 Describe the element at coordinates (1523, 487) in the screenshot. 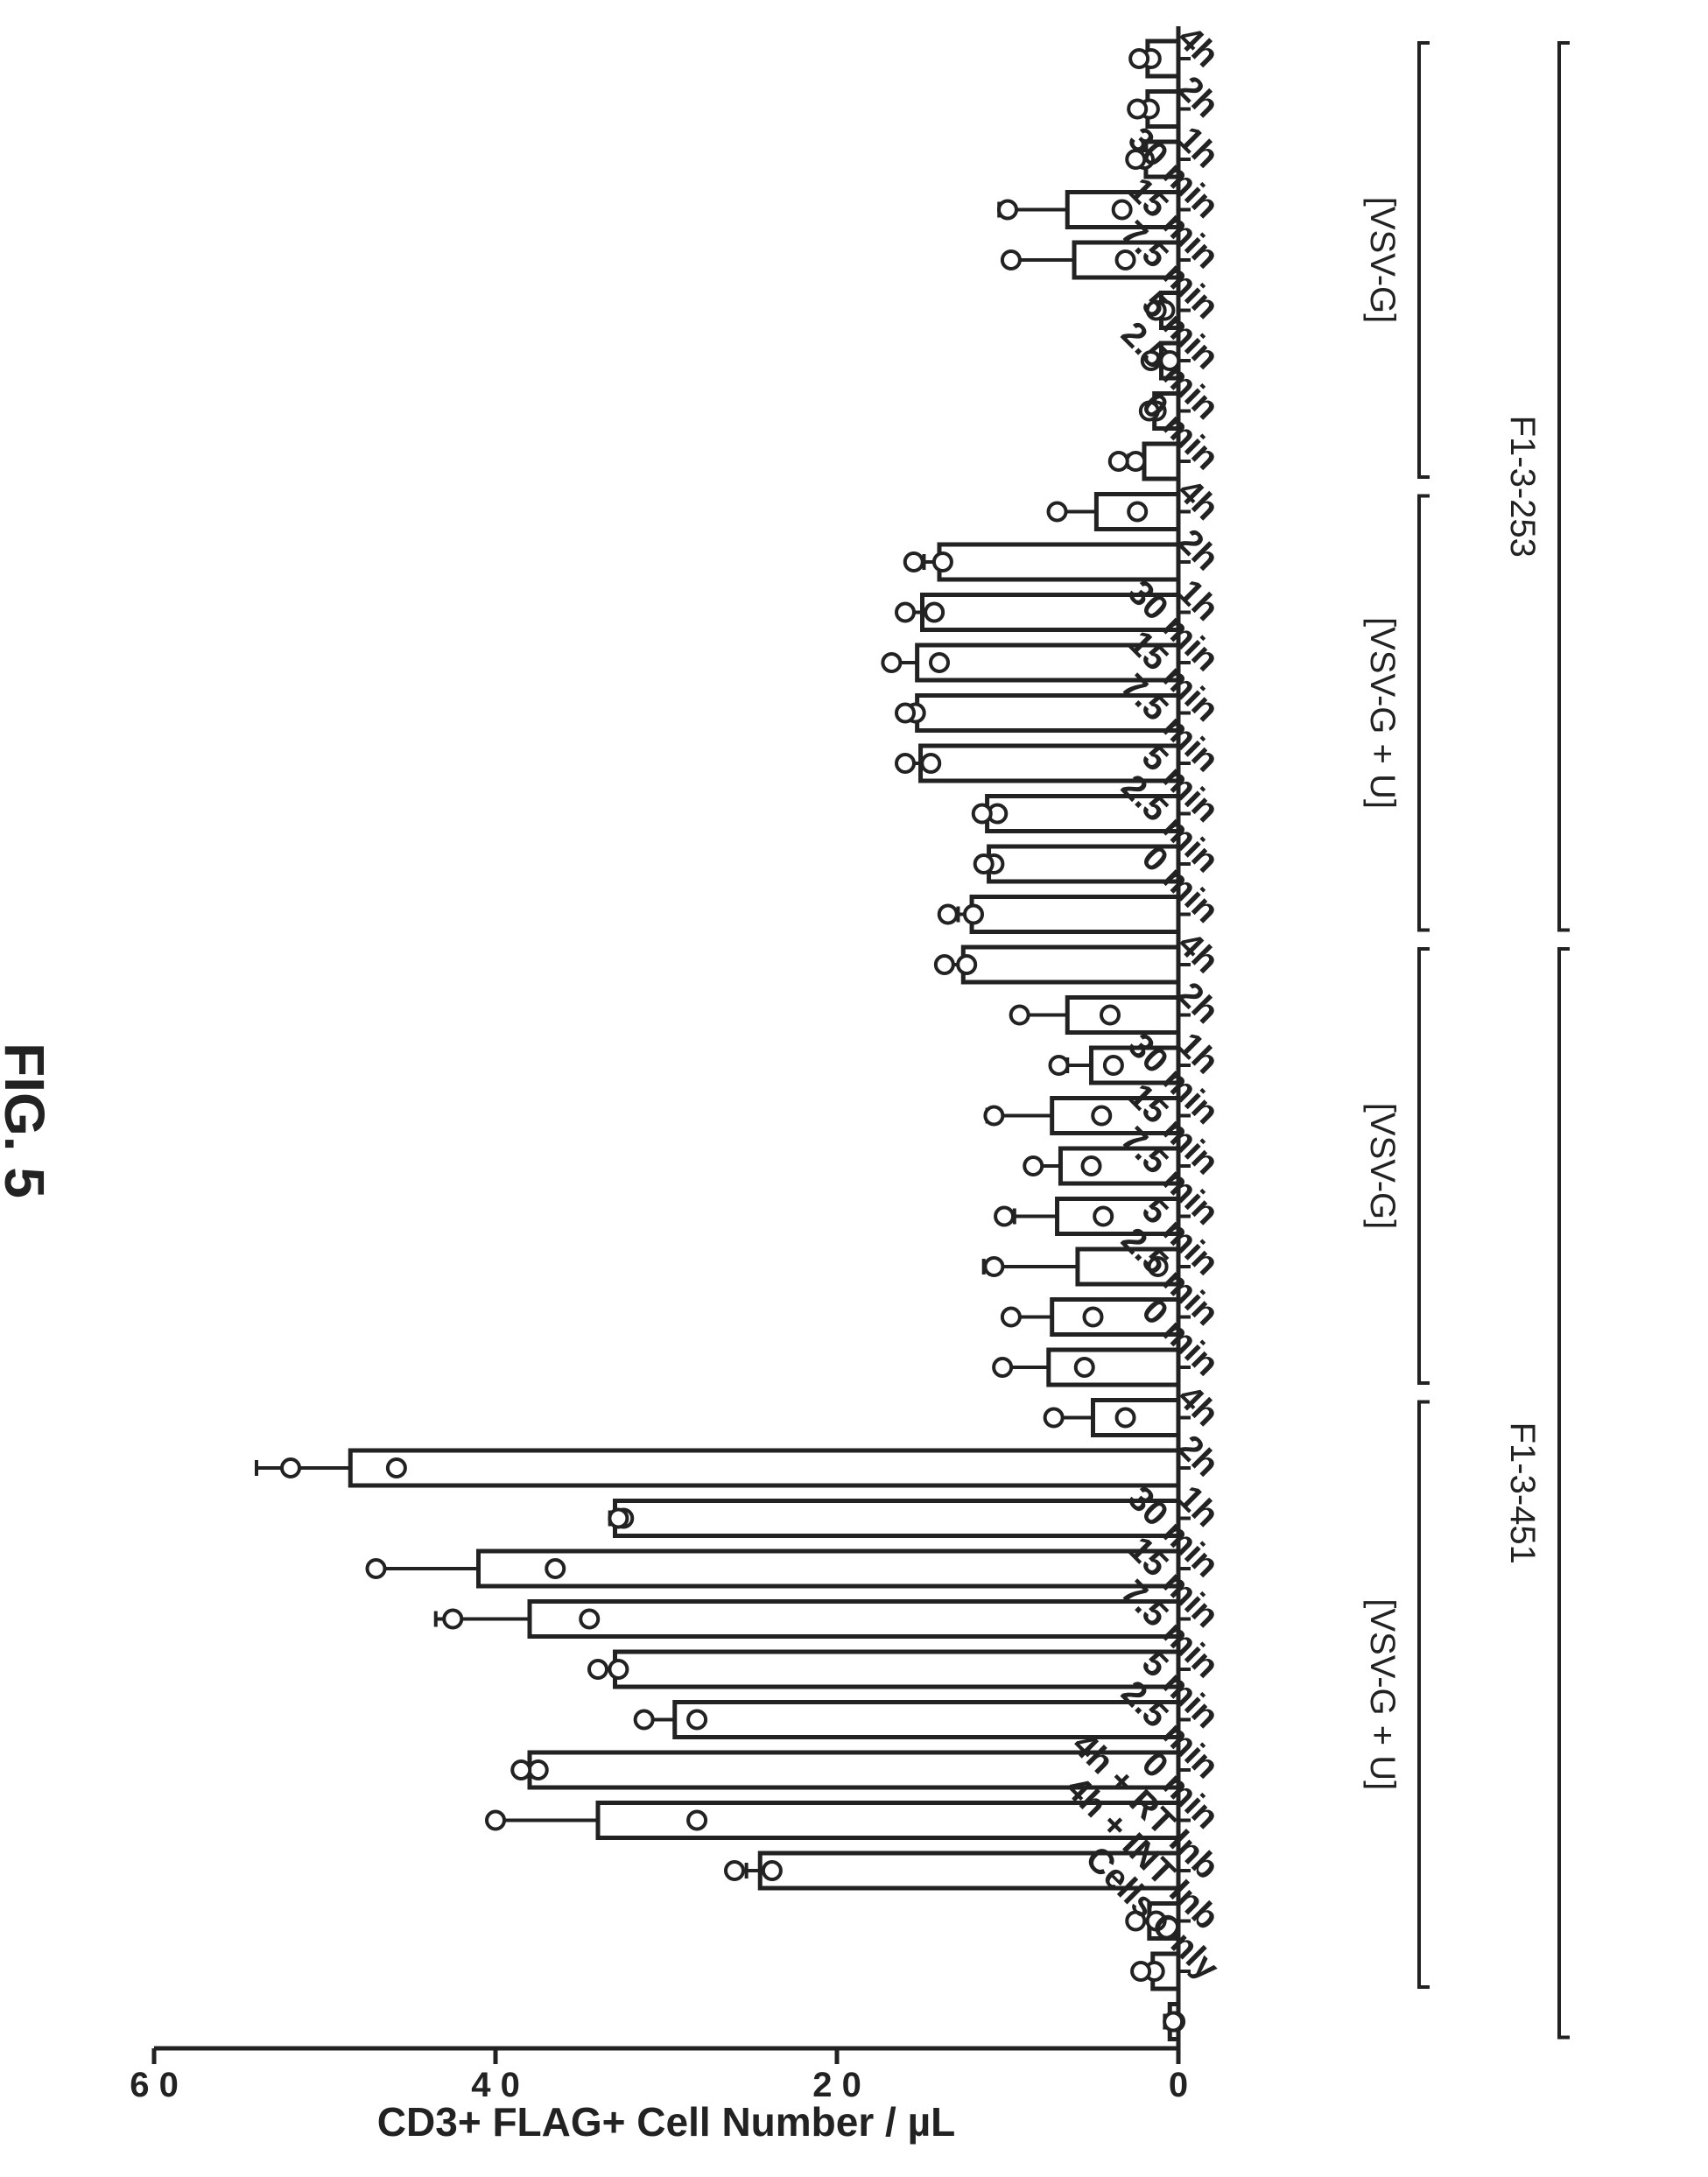

I see `supergroup-label: F1-3-253` at that location.